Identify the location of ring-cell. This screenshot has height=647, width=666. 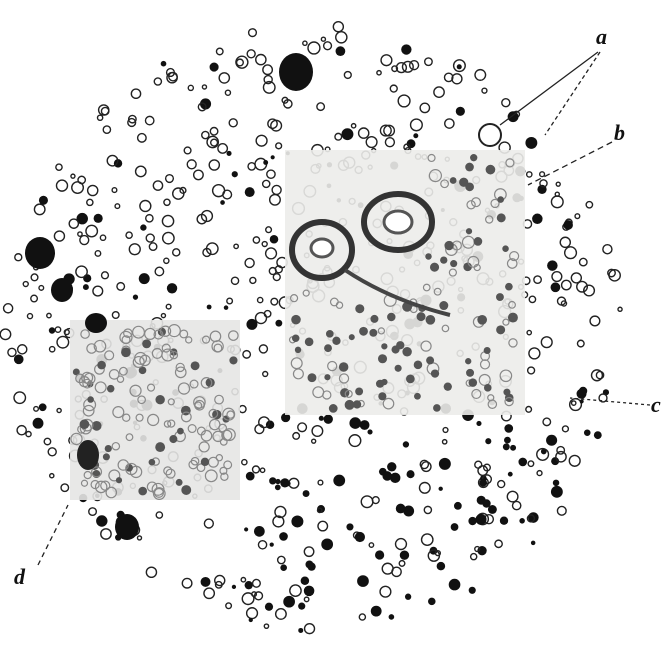
(398, 222).